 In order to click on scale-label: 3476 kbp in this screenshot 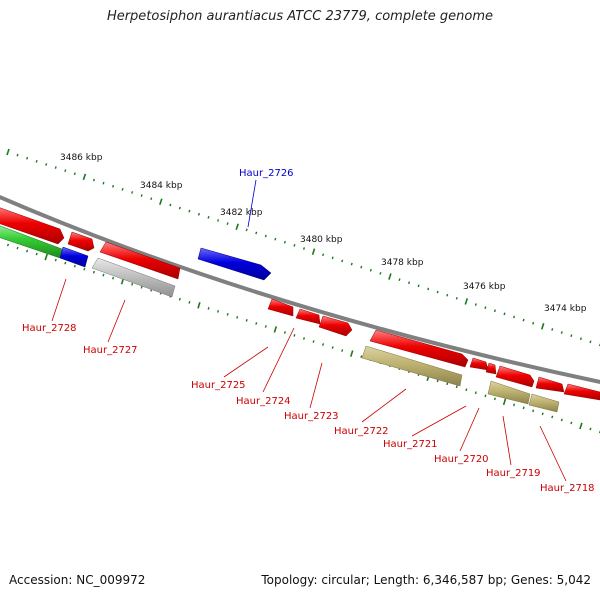, I will do `click(484, 287)`.